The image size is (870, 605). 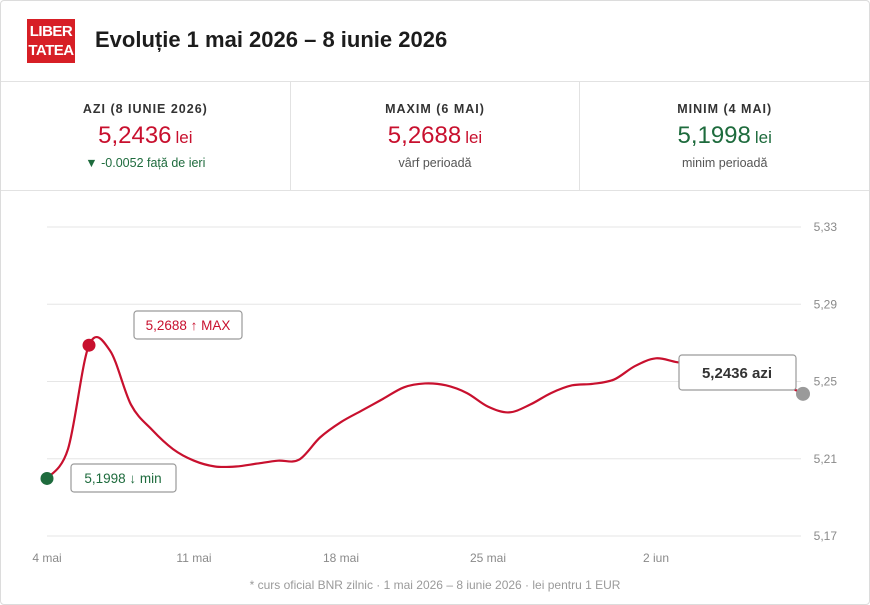 What do you see at coordinates (826, 536) in the screenshot?
I see `y-tick-label: 5,17` at bounding box center [826, 536].